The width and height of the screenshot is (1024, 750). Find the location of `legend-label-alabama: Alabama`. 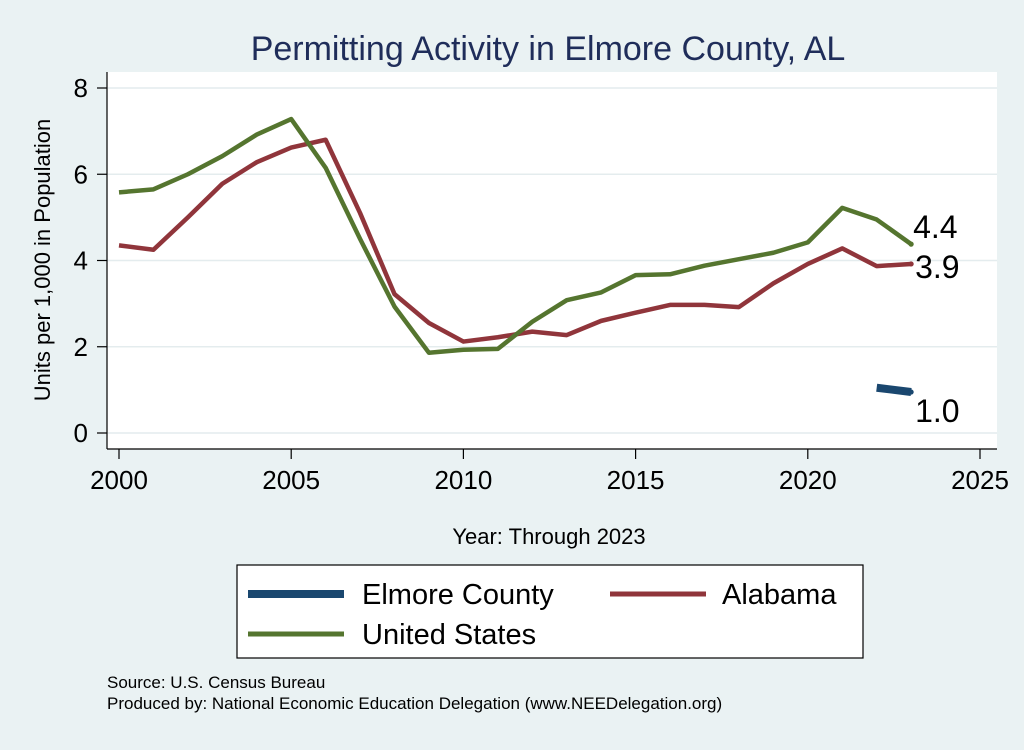

legend-label-alabama: Alabama is located at coordinates (779, 595).